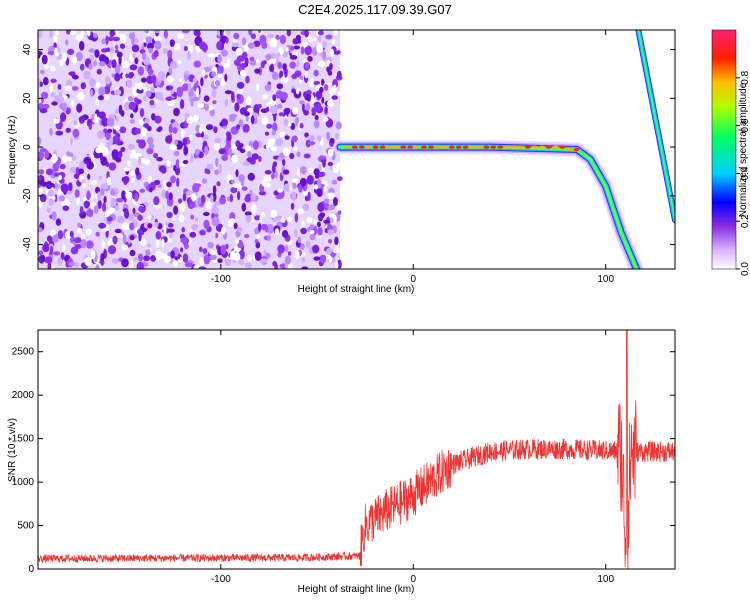  What do you see at coordinates (745, 221) in the screenshot?
I see `colorbar-tick-label: 0.2` at bounding box center [745, 221].